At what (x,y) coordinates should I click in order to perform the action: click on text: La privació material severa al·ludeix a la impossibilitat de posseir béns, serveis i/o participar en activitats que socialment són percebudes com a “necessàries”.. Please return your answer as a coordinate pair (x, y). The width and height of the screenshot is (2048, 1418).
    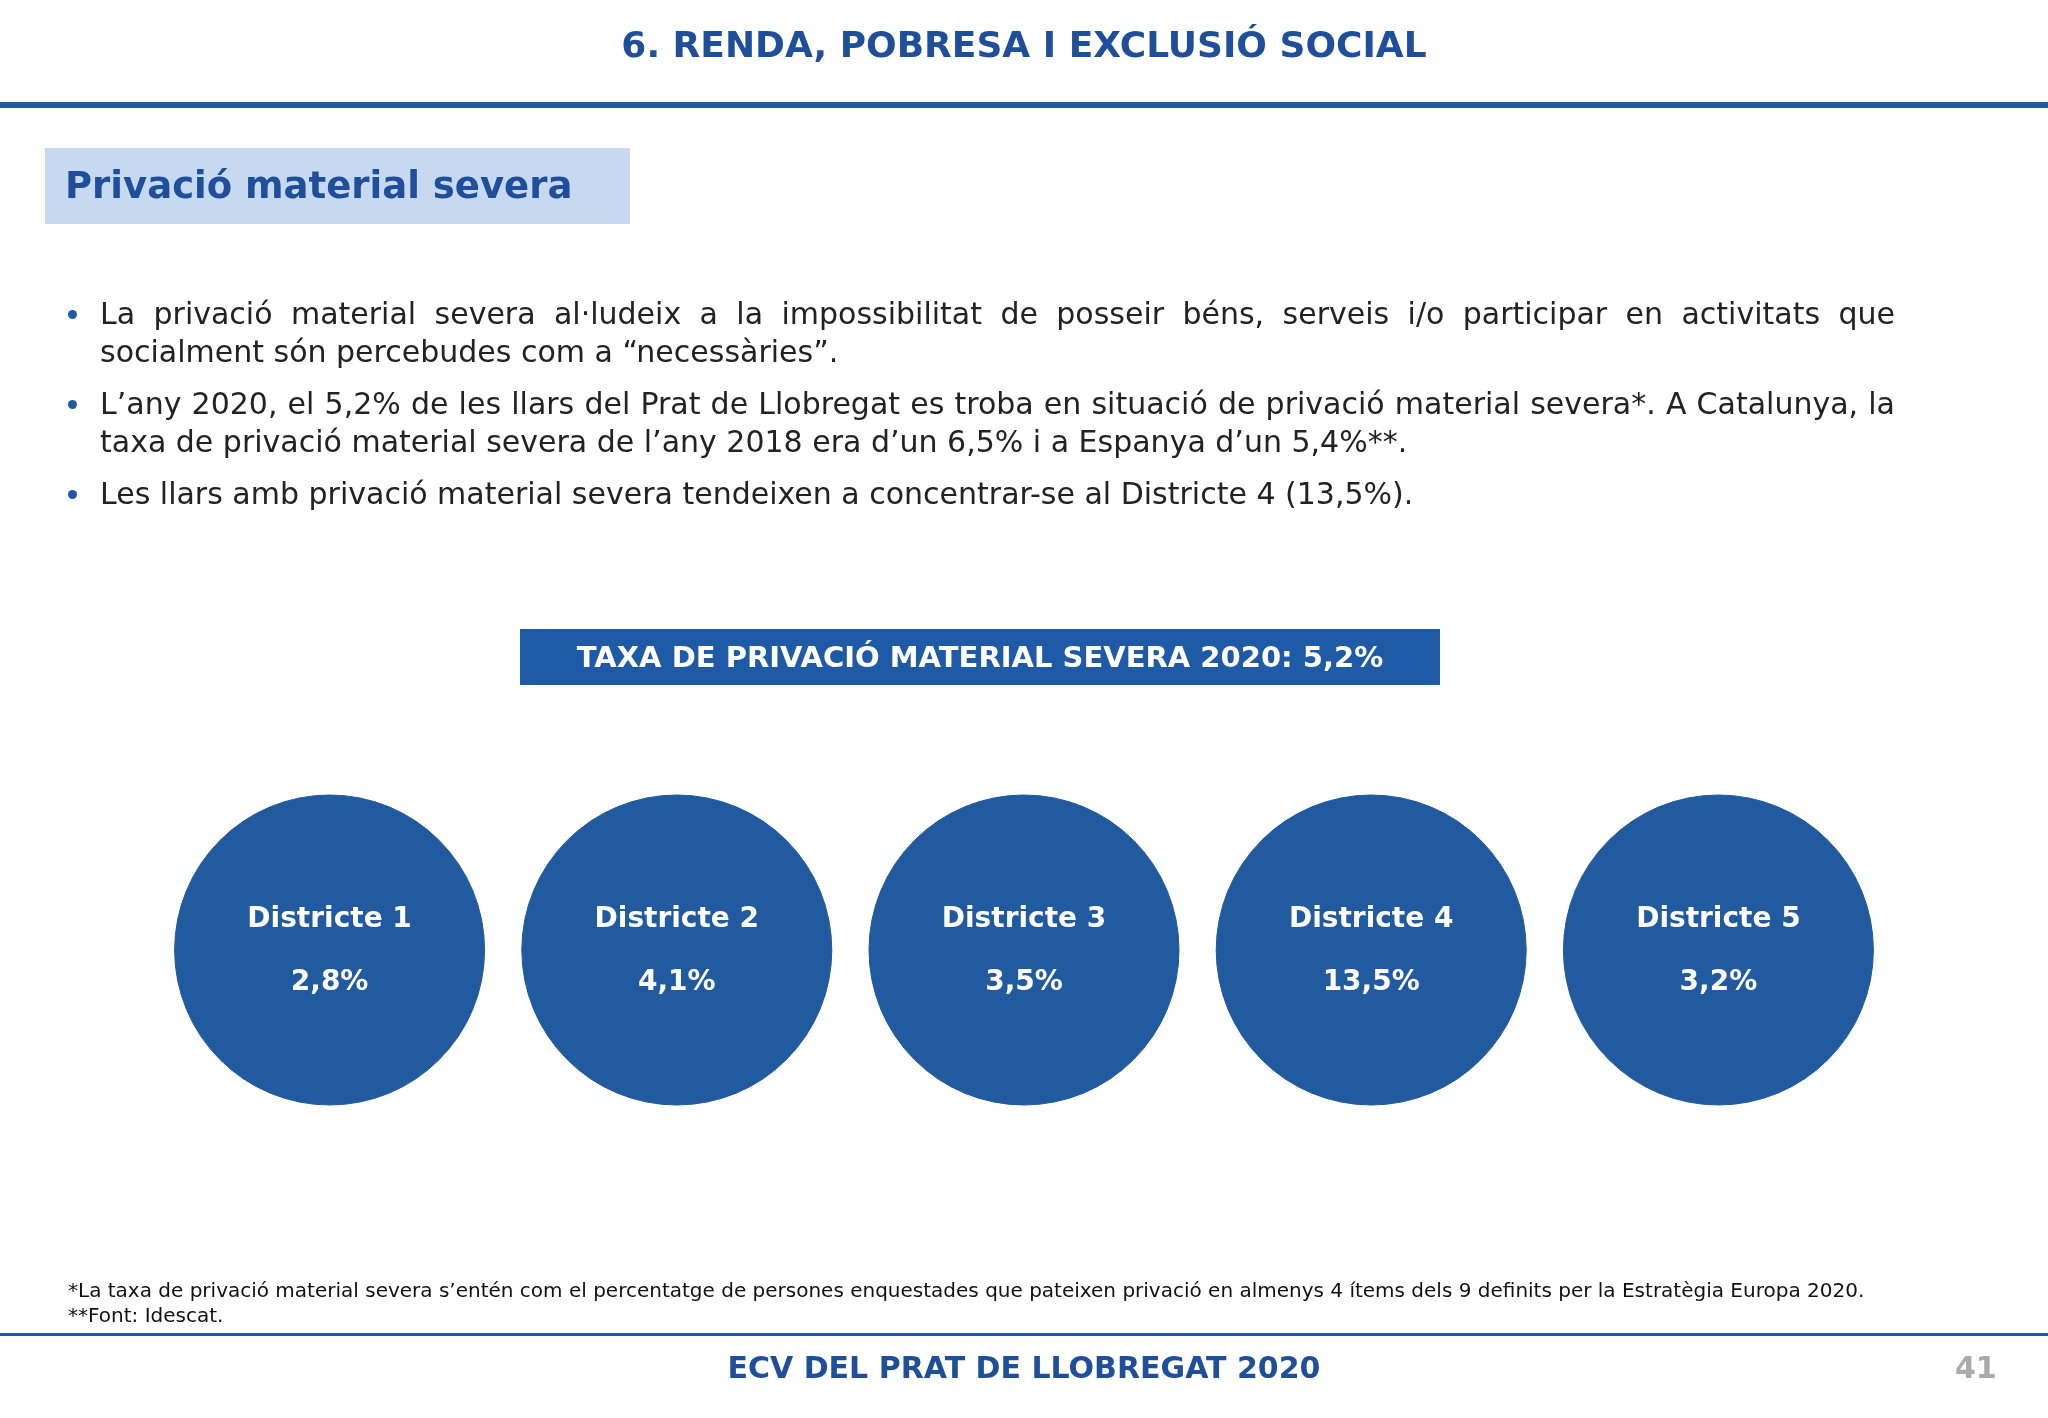
    Looking at the image, I should click on (997, 333).